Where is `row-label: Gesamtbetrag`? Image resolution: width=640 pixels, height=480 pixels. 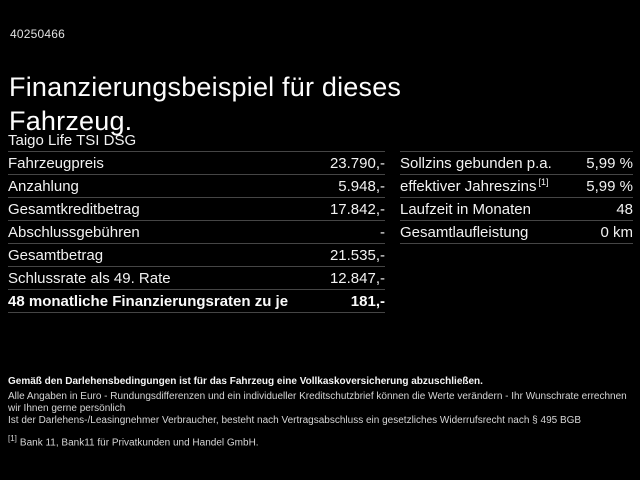
row-label: Gesamtbetrag is located at coordinates (56, 255).